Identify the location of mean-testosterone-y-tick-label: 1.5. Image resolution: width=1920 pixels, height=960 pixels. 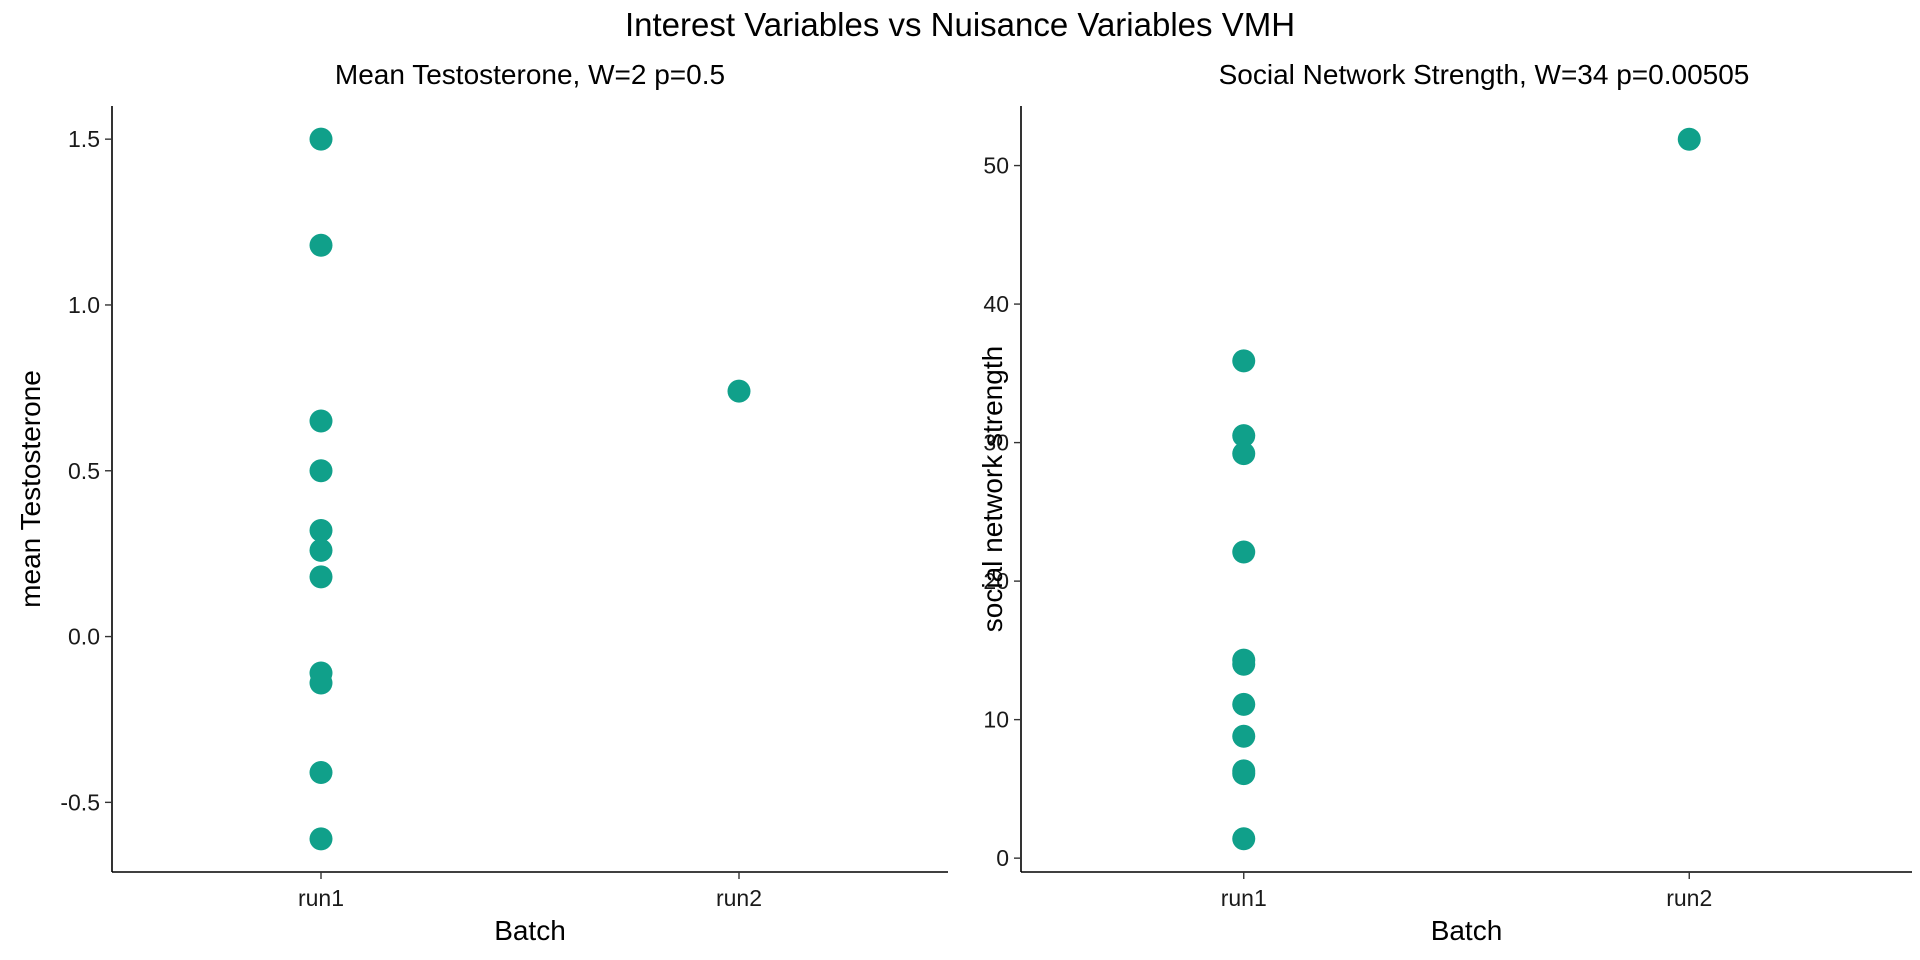
(84, 139).